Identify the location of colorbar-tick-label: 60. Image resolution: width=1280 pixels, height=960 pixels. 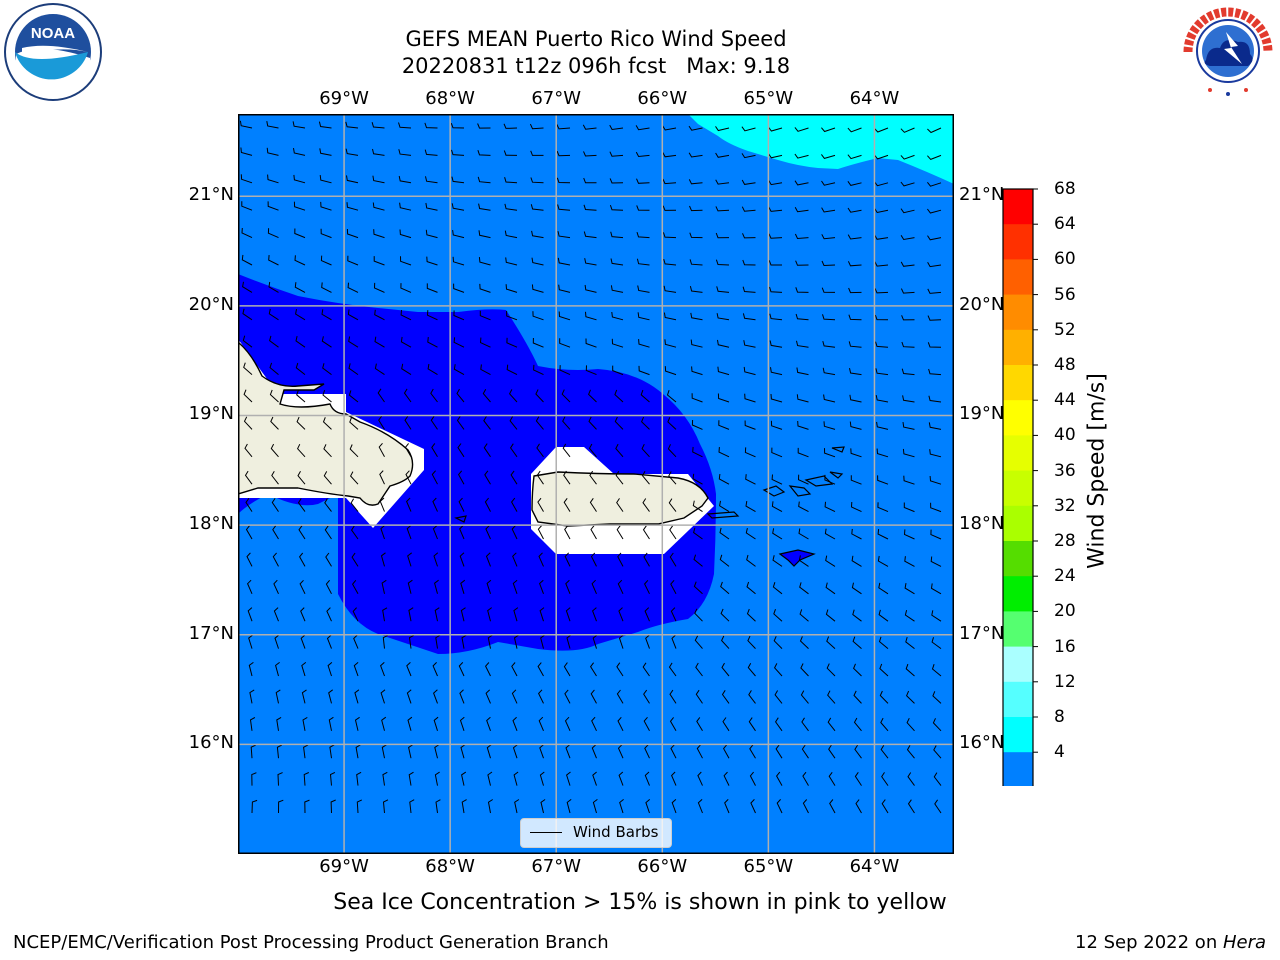
(1065, 259).